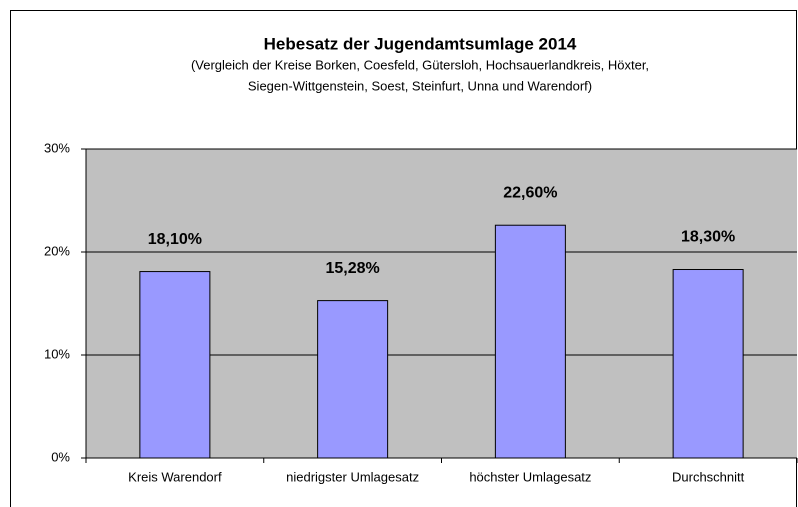 Image resolution: width=798 pixels, height=507 pixels. I want to click on y-tick-label: 30%, so click(57, 147).